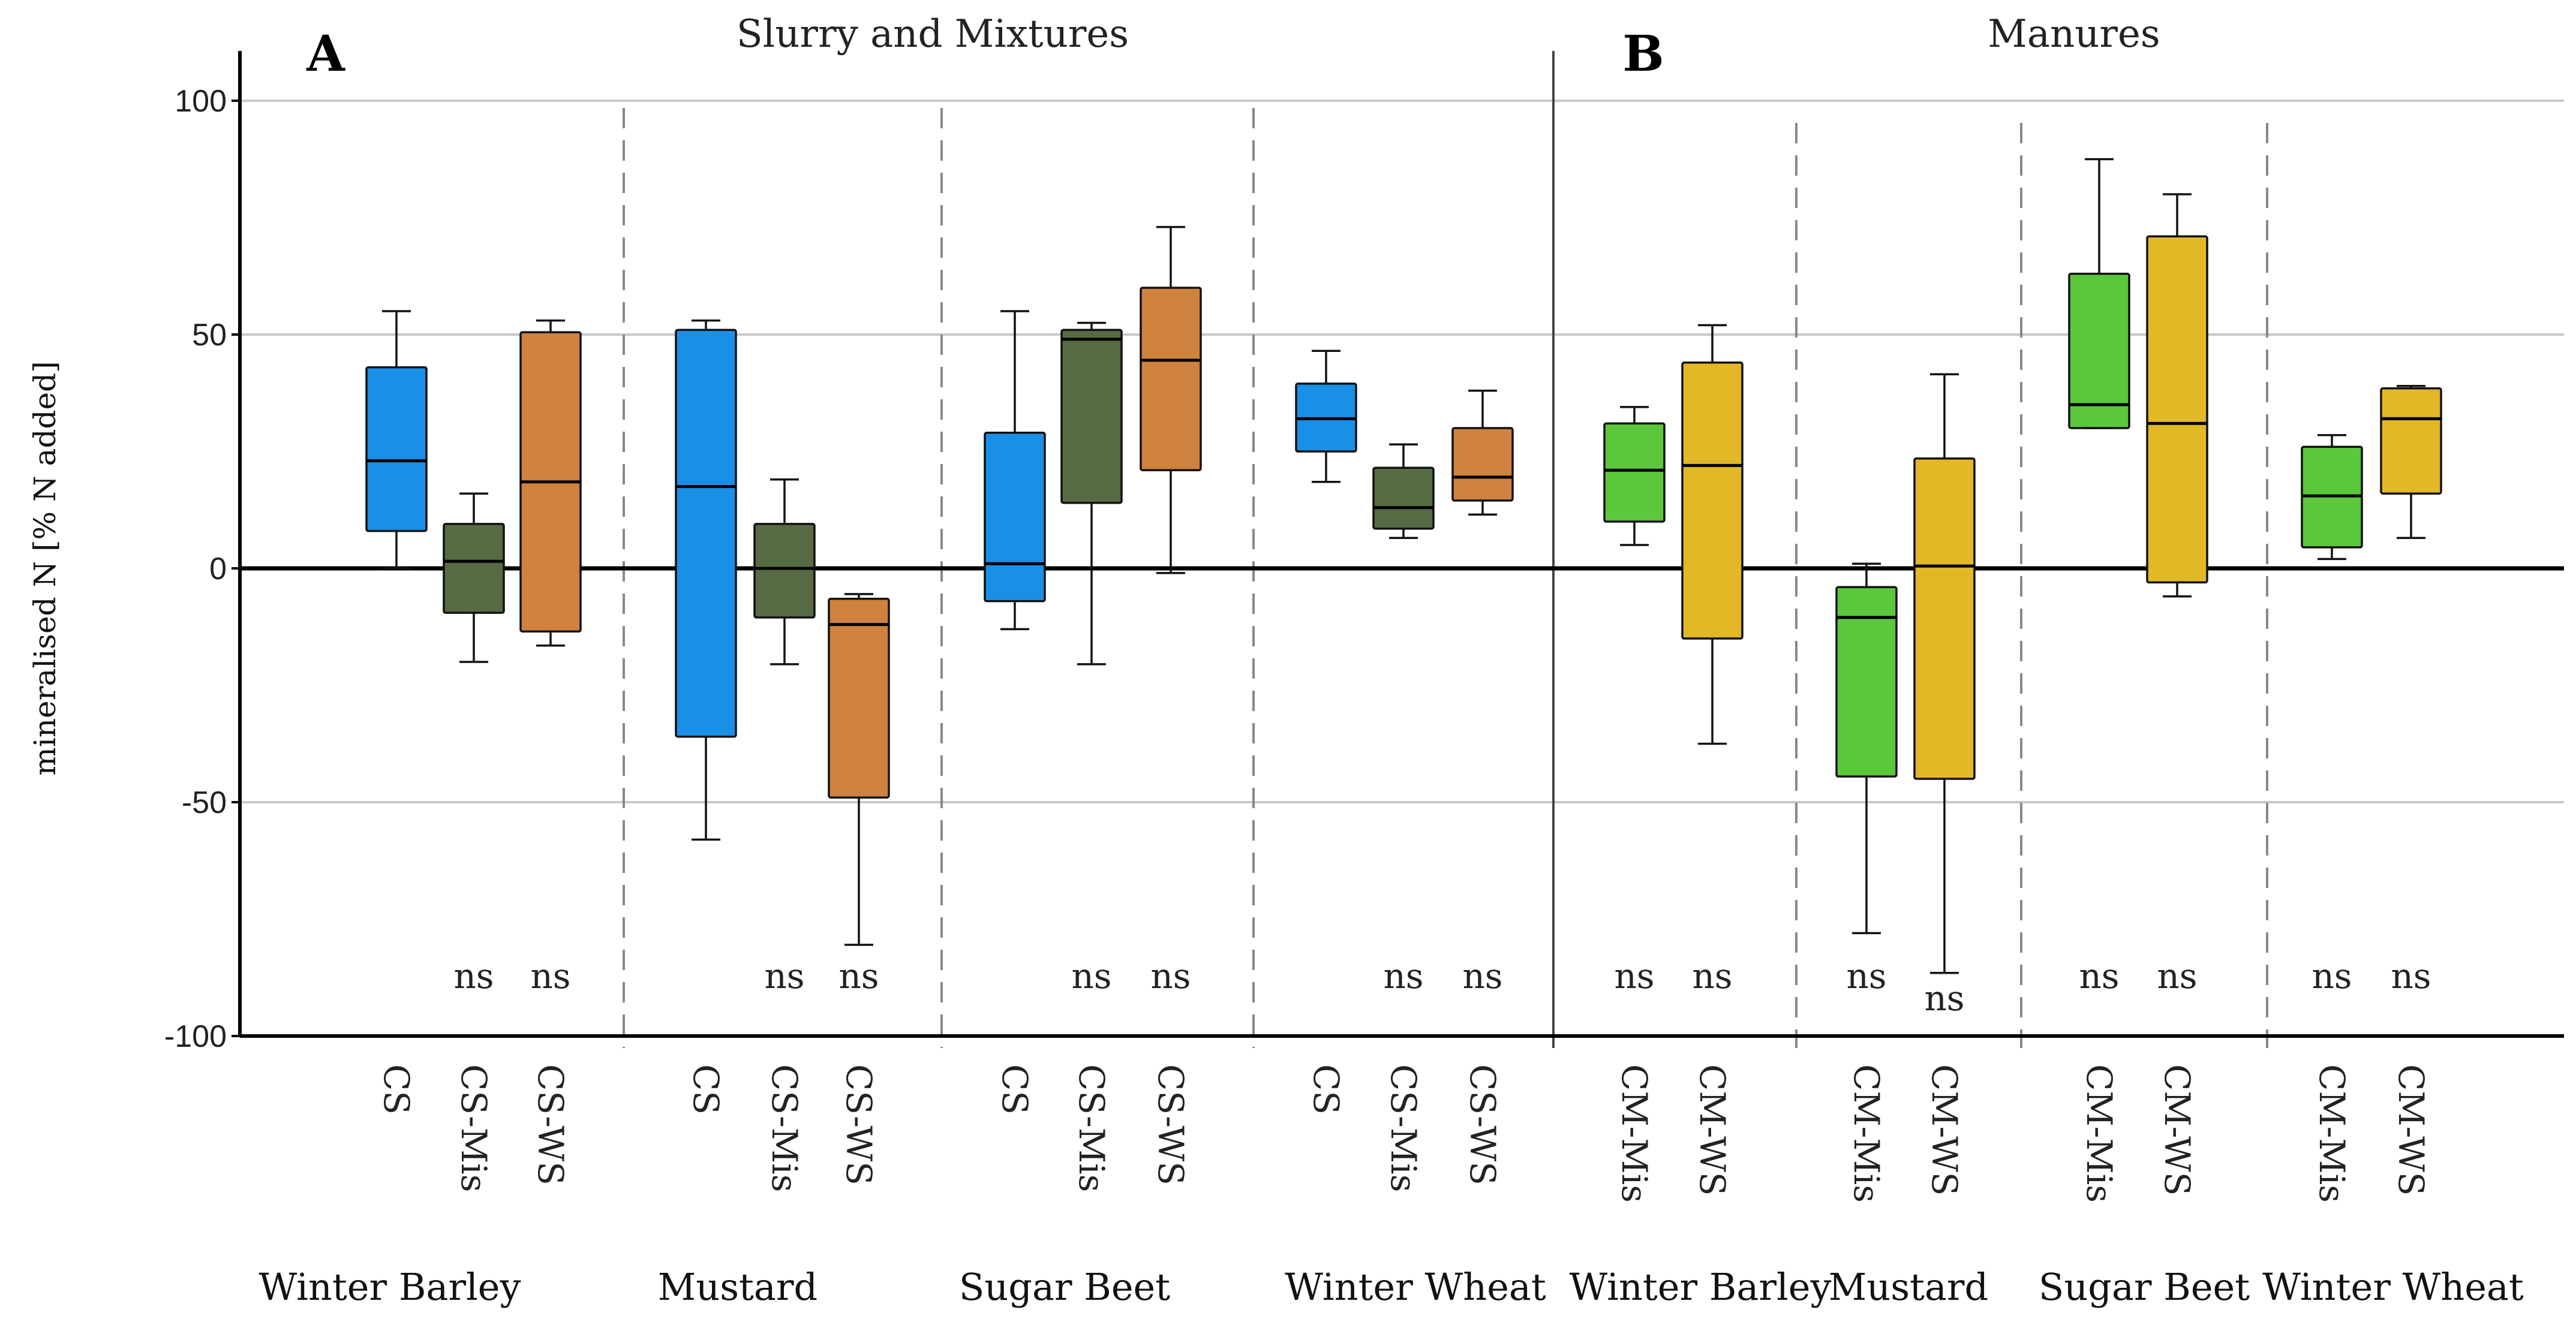  What do you see at coordinates (1643, 54) in the screenshot?
I see `panel-letter: B` at bounding box center [1643, 54].